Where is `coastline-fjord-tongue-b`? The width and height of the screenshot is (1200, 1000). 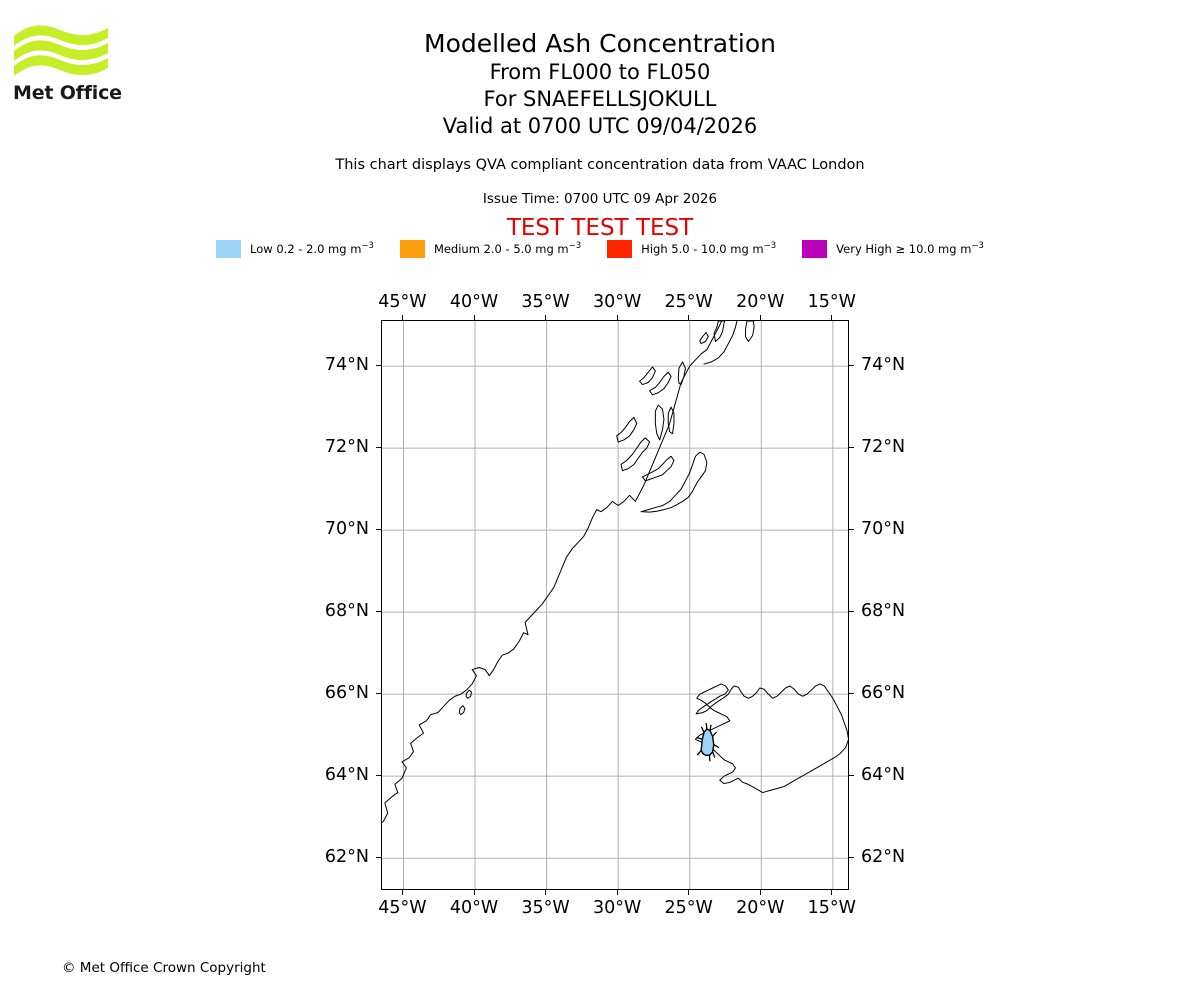
coastline-fjord-tongue-b is located at coordinates (671, 420).